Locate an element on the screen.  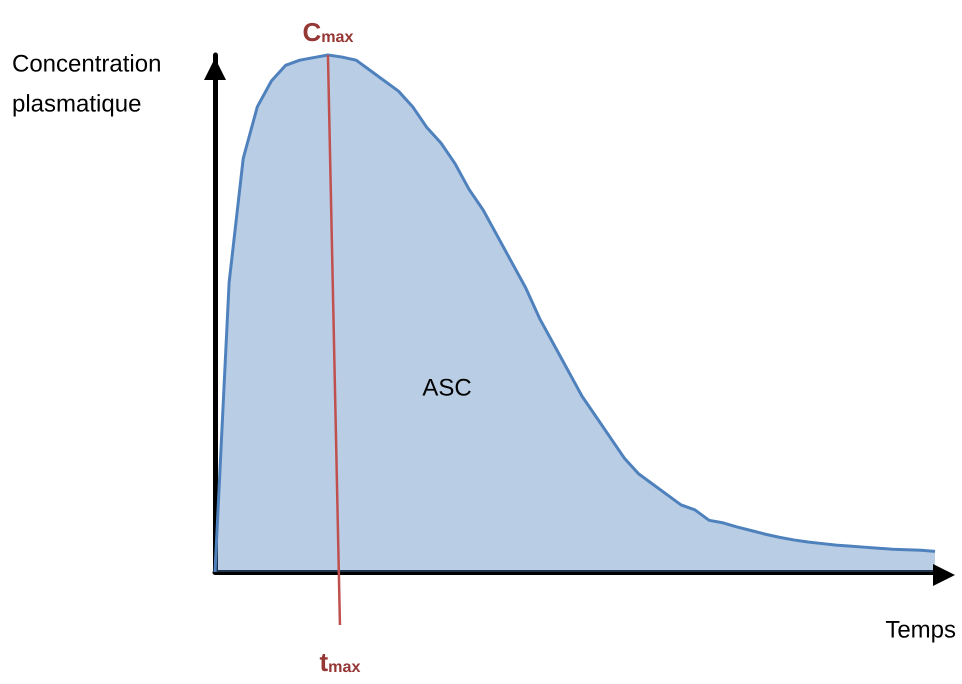
text: Cmax is located at coordinates (328, 32).